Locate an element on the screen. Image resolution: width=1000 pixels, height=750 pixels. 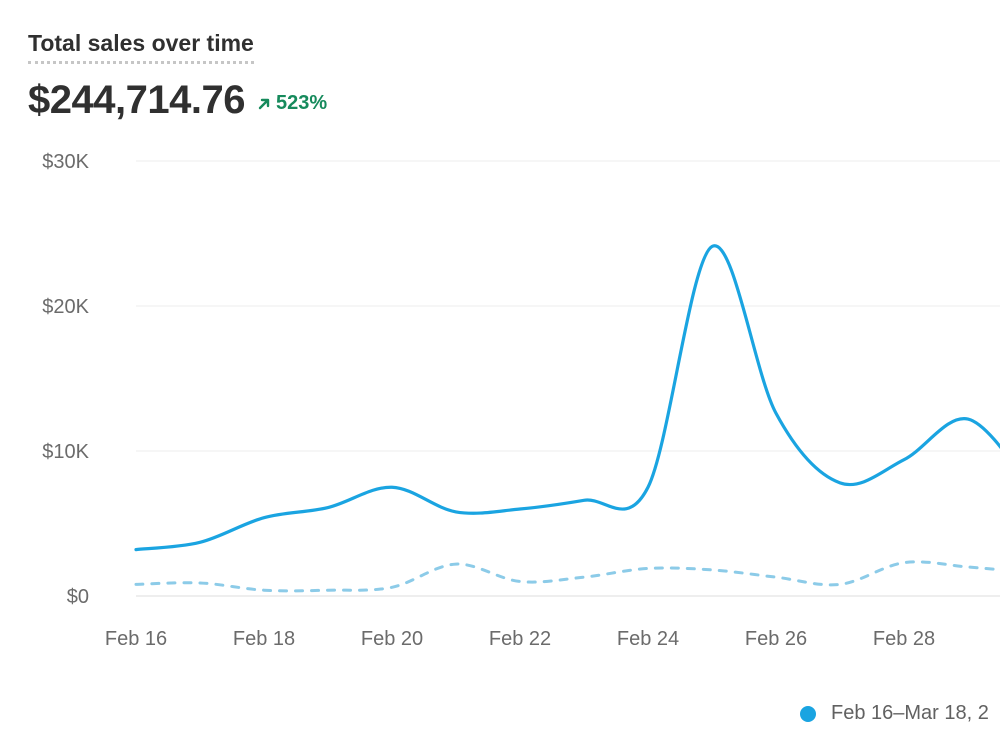
y-tick-label: $10K is located at coordinates (65, 452).